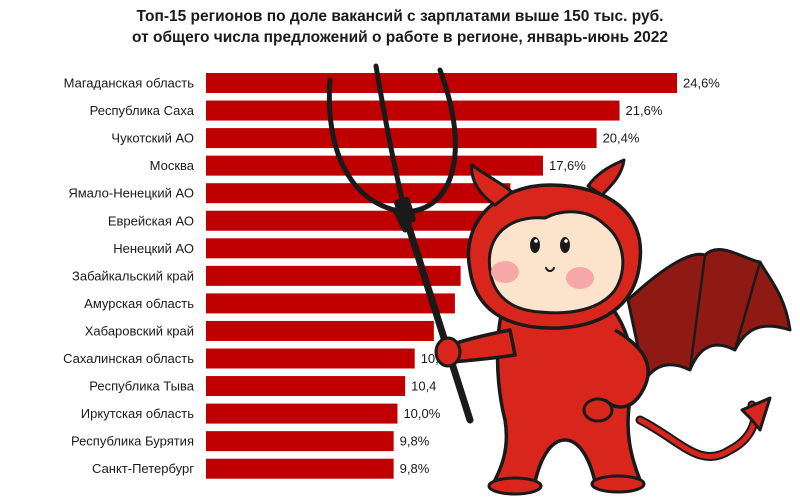 Image resolution: width=800 pixels, height=504 pixels. Describe the element at coordinates (151, 220) in the screenshot. I see `category-label: Еврейская АО` at that location.